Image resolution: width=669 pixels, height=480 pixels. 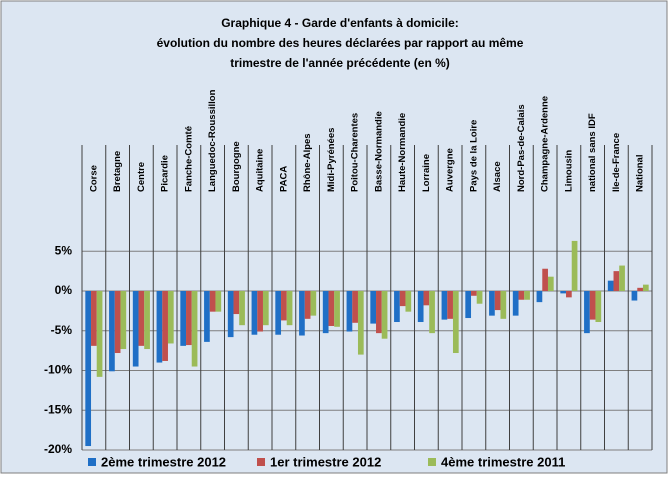 What do you see at coordinates (521, 148) in the screenshot?
I see `x-tick-label: Nord-Pas-de-Calais` at bounding box center [521, 148].